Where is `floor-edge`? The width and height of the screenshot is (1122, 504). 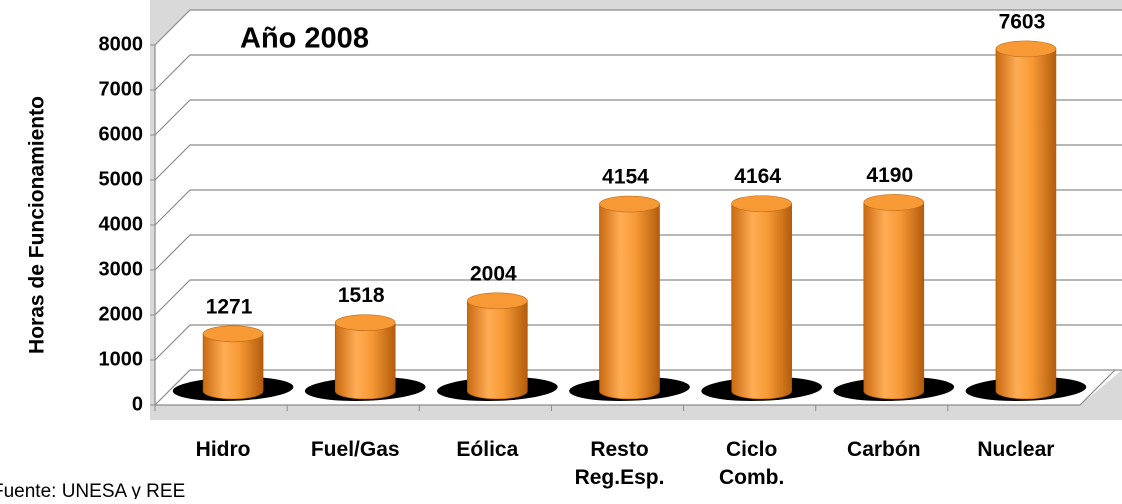
floor-edge is located at coordinates (635, 387).